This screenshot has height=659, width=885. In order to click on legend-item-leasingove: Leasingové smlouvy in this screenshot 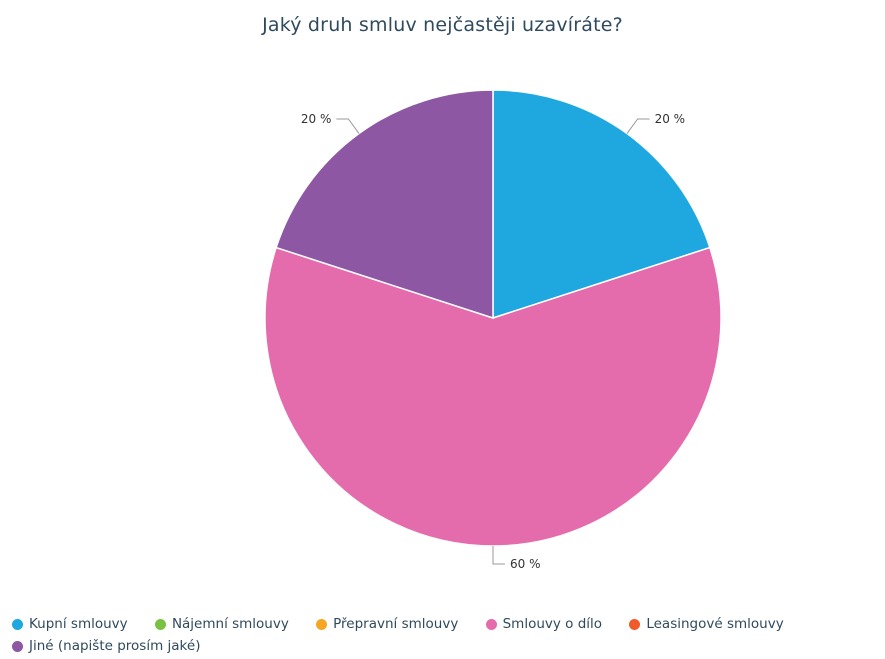, I will do `click(706, 624)`.